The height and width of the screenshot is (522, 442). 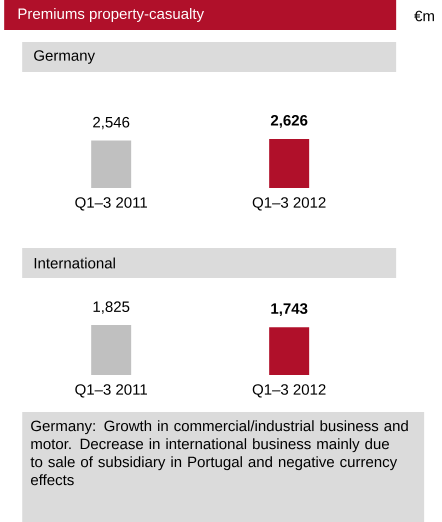 I want to click on data-label: 2,626, so click(x=289, y=121).